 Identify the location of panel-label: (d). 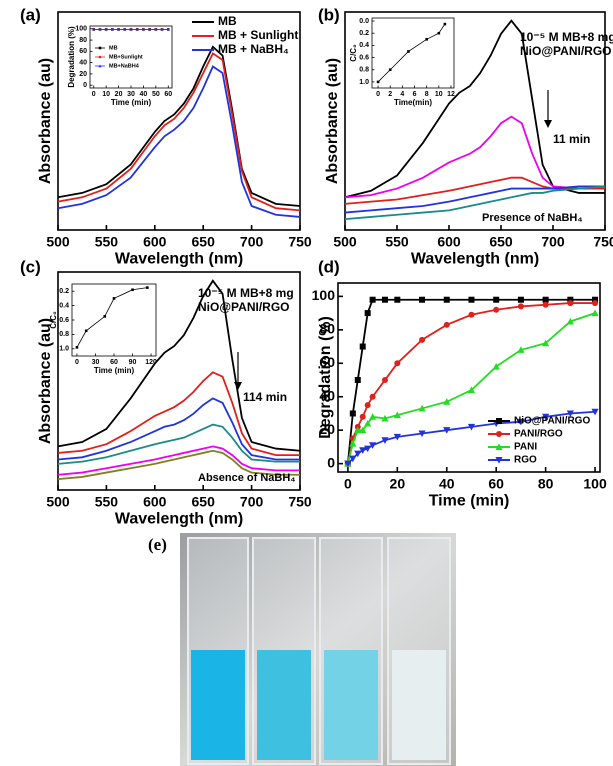
(329, 266).